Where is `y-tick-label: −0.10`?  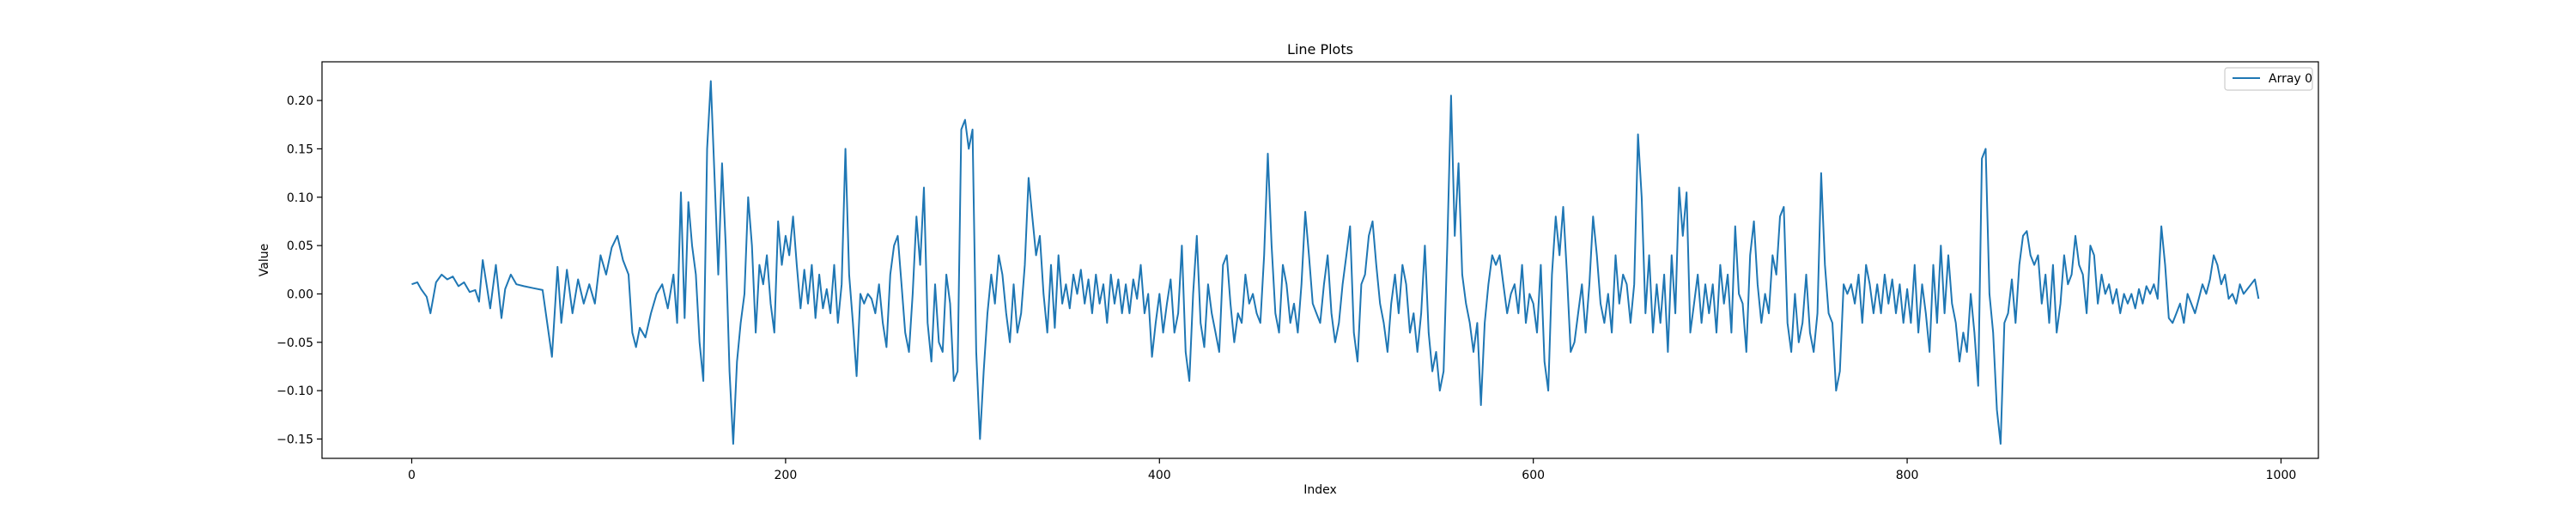 y-tick-label: −0.10 is located at coordinates (294, 391).